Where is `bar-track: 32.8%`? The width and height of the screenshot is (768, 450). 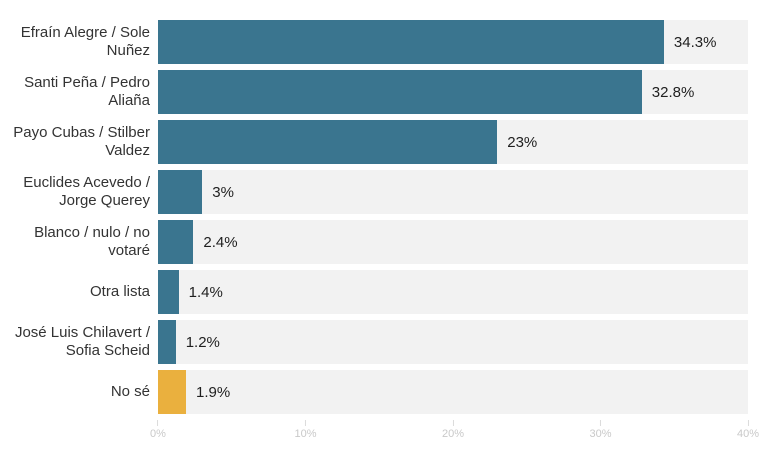
bar-track: 32.8% is located at coordinates (453, 92).